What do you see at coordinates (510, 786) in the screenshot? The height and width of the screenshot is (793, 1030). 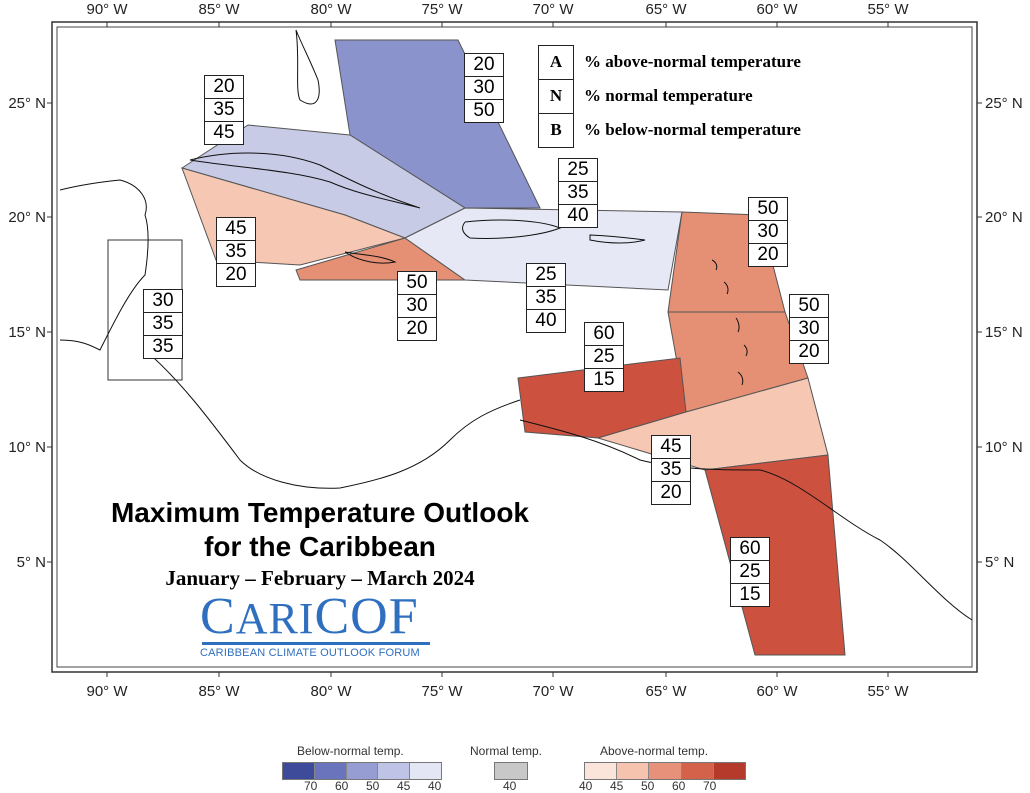 I see `colorbar-normal-tick: 40` at bounding box center [510, 786].